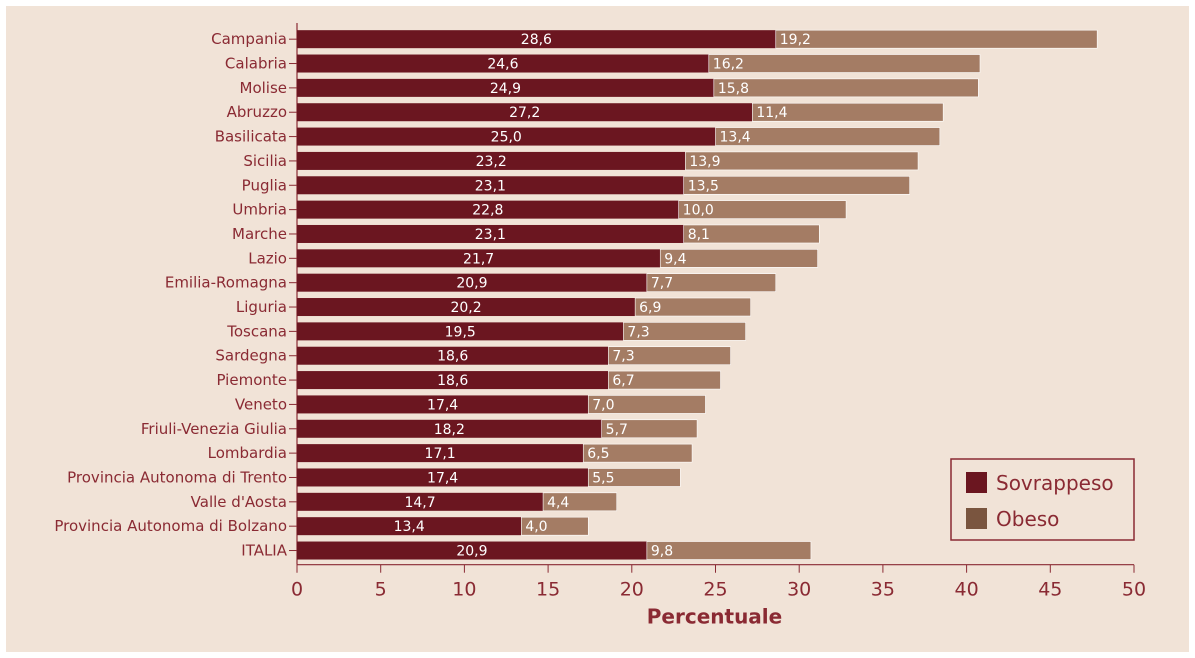  I want to click on category-label: Provincia Autonoma di Trento, so click(177, 477).